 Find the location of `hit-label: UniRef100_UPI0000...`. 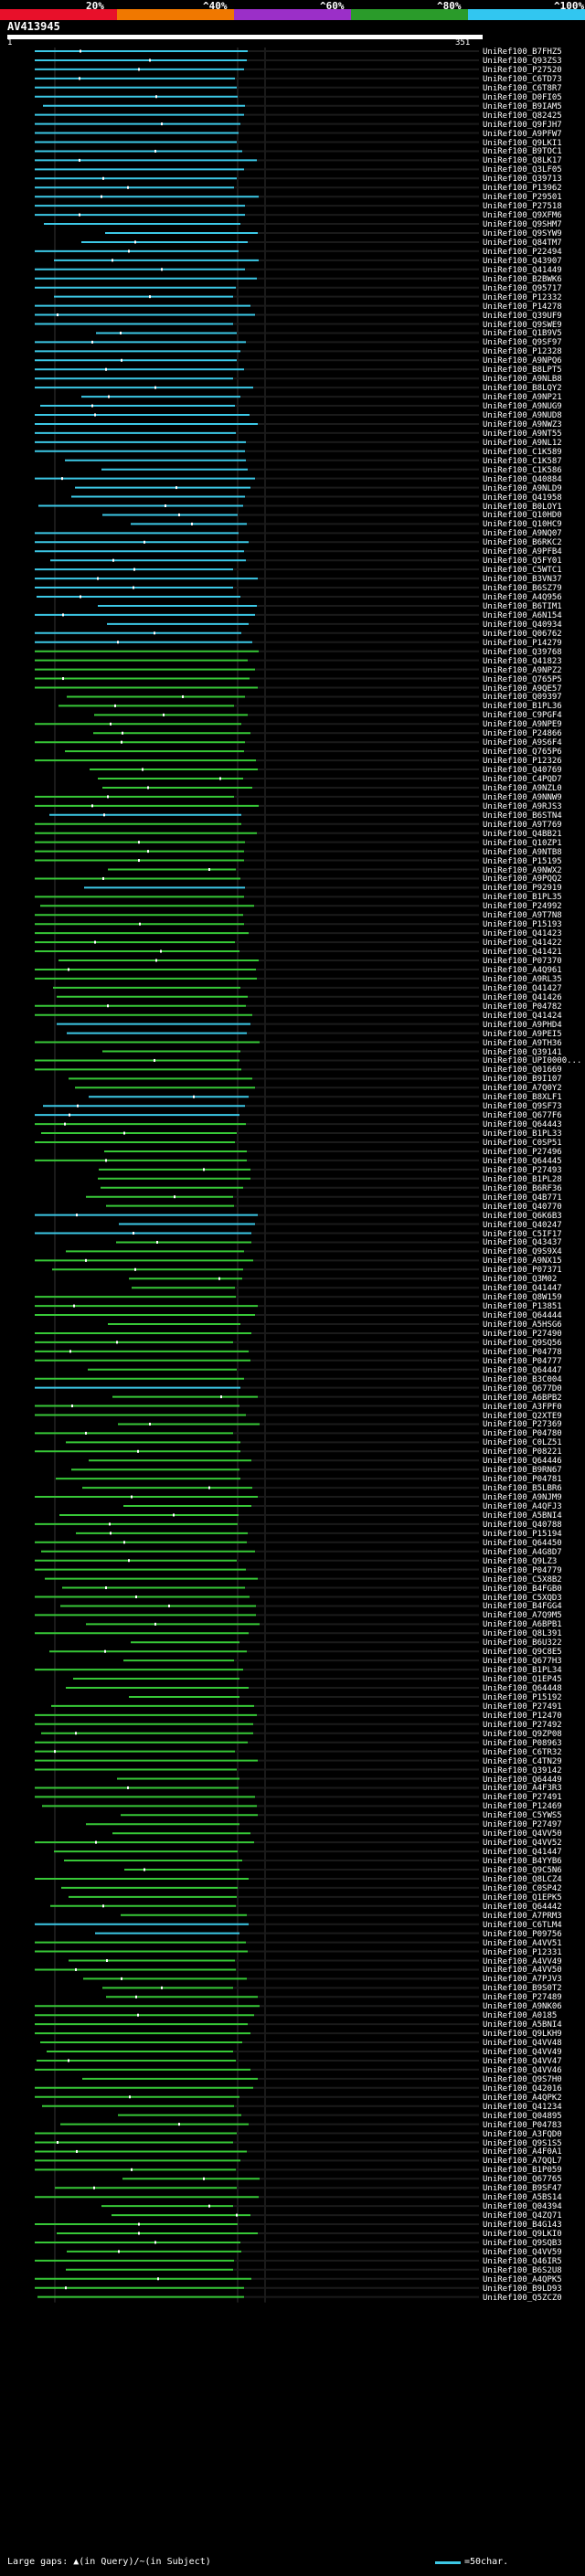

hit-label: UniRef100_UPI0000... is located at coordinates (533, 1061).